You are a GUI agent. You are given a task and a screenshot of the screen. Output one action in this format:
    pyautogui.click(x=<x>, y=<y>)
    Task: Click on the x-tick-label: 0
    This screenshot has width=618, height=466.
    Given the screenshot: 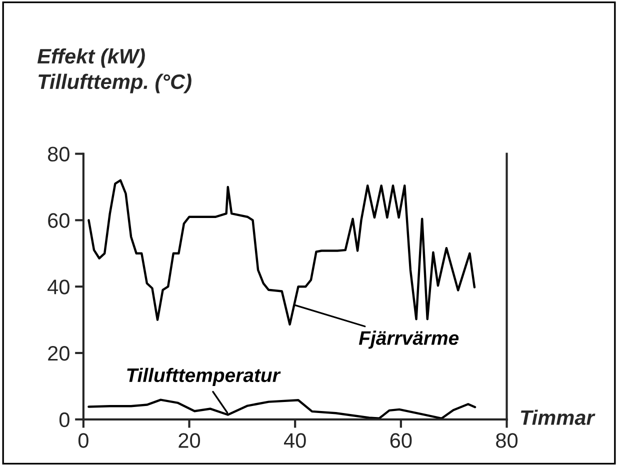 What is the action you would take?
    pyautogui.click(x=83, y=440)
    